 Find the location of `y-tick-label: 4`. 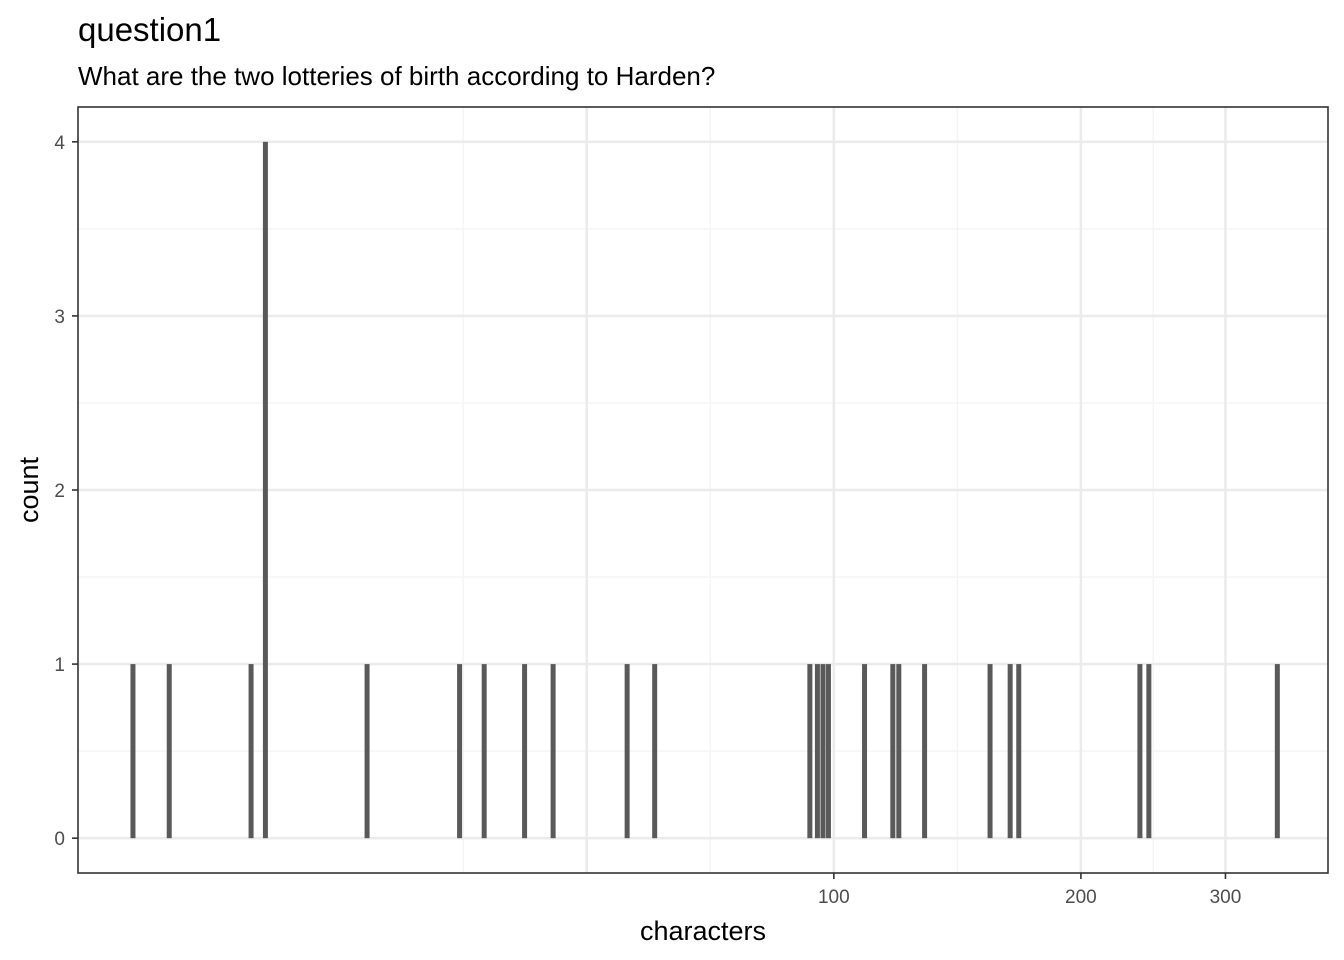

y-tick-label: 4 is located at coordinates (59, 143).